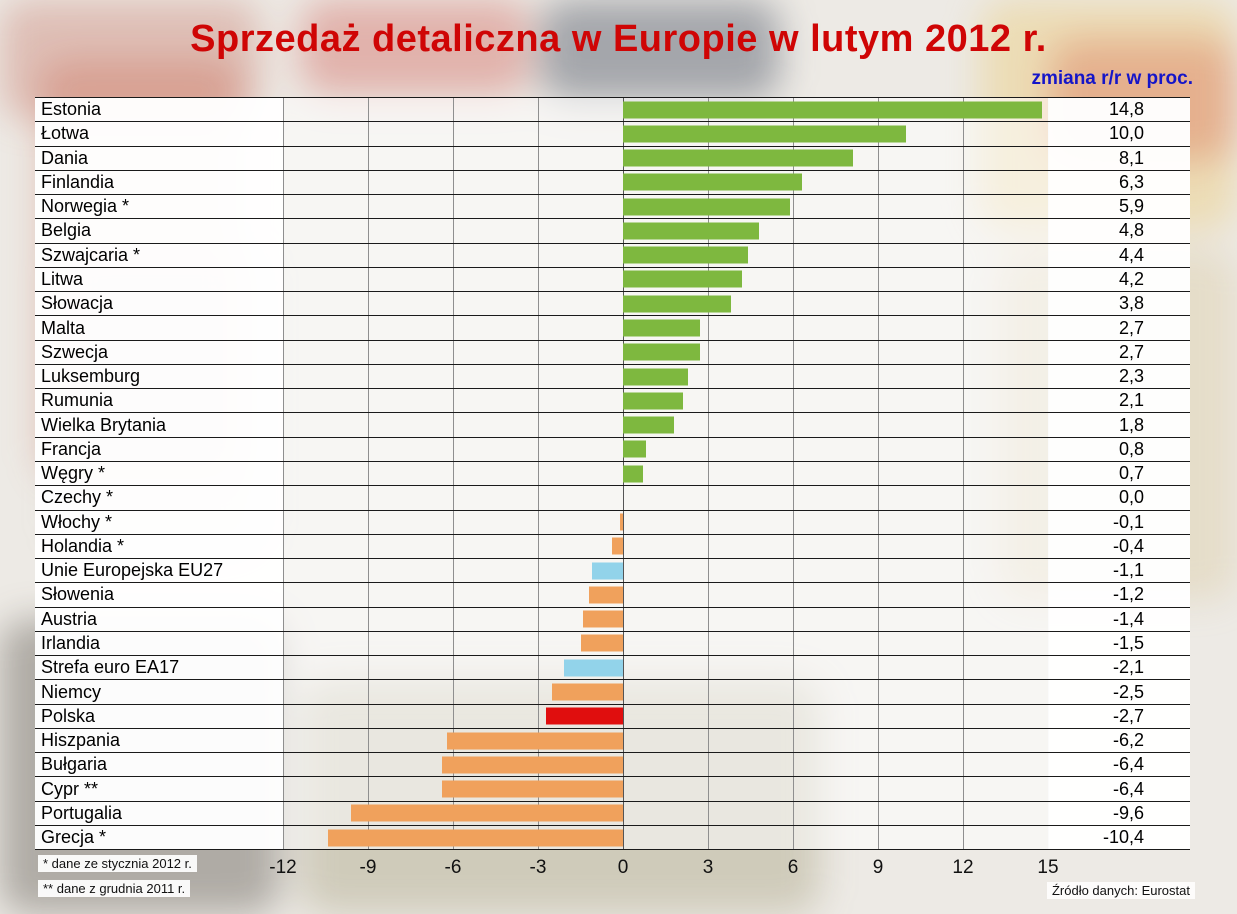 The height and width of the screenshot is (914, 1237). Describe the element at coordinates (159, 352) in the screenshot. I see `country-label: Szwecja` at that location.